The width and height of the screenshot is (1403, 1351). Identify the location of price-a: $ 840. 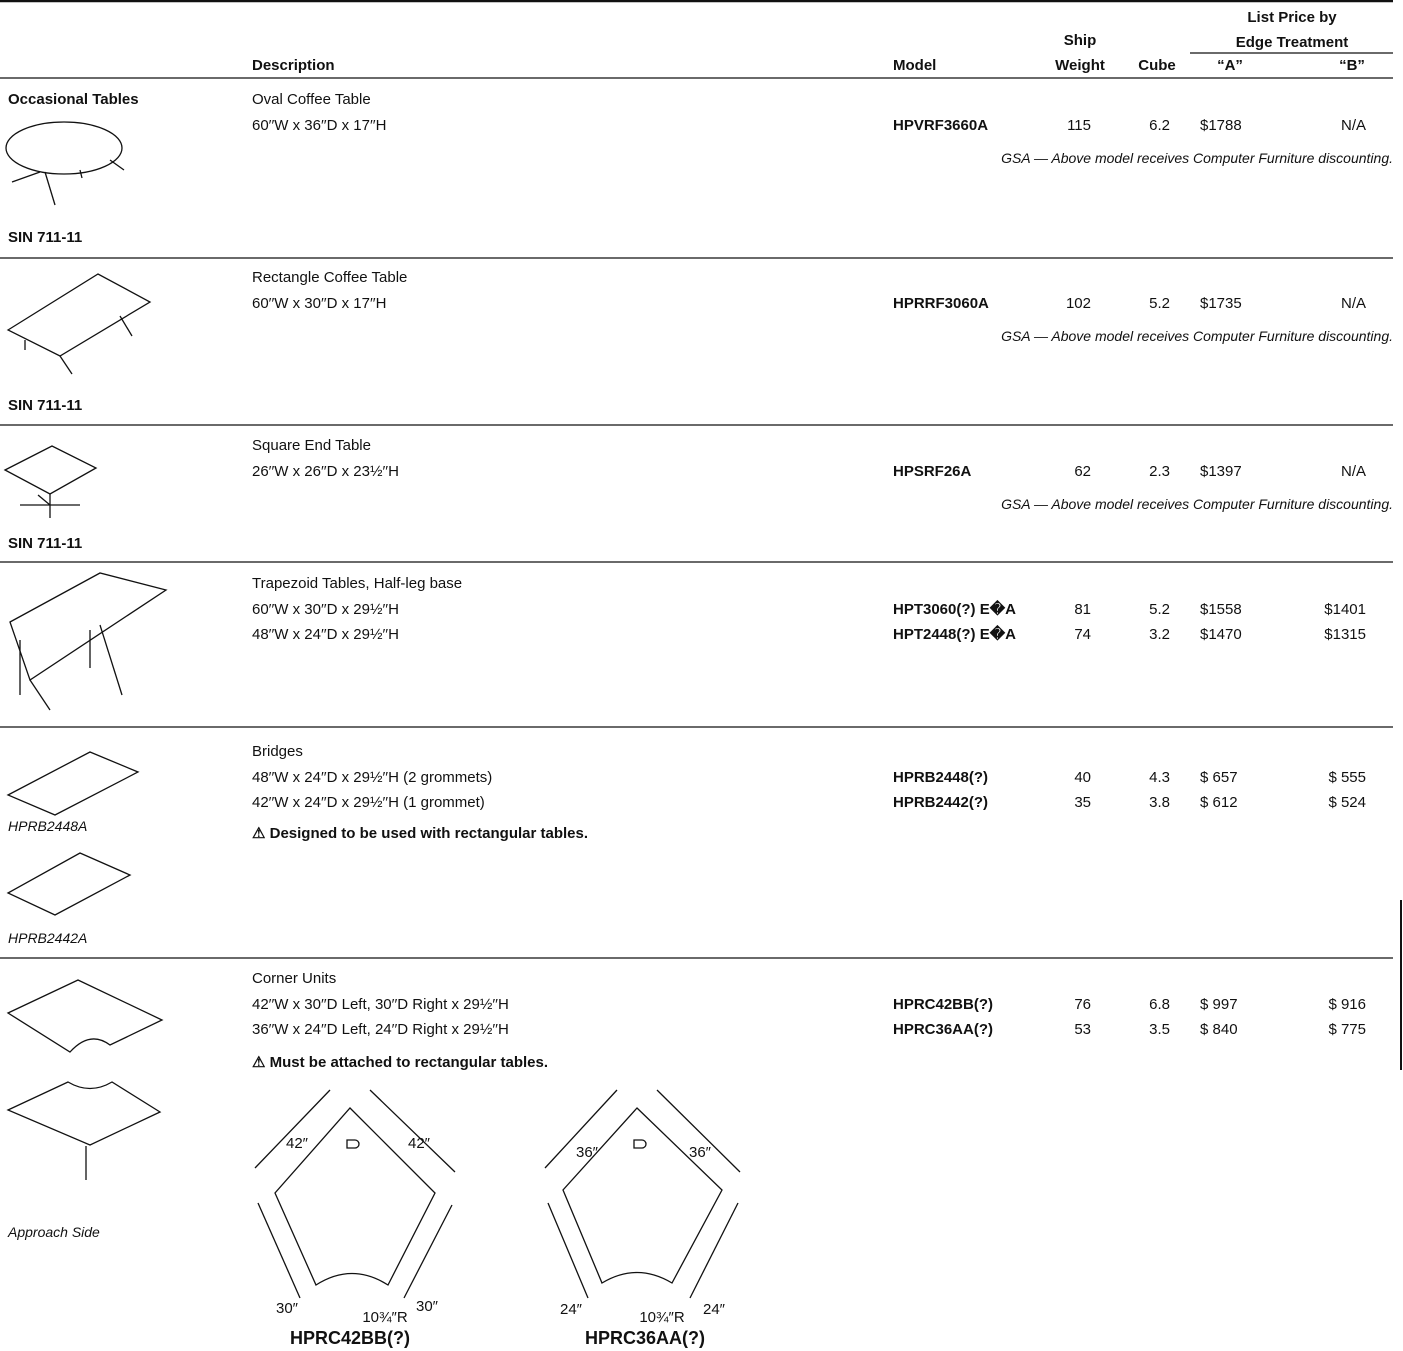
(1219, 1029).